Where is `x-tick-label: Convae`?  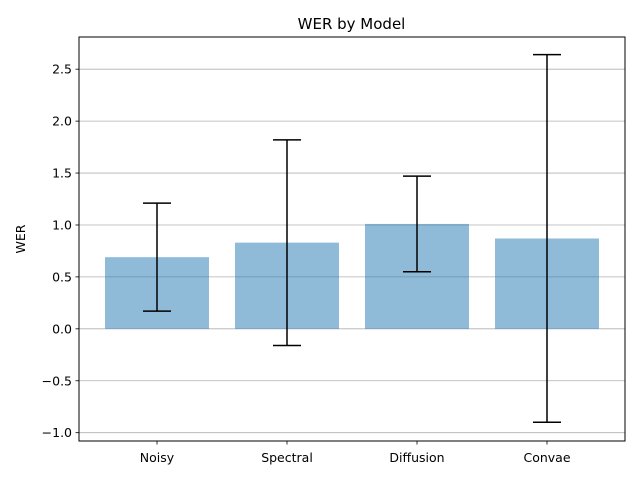
x-tick-label: Convae is located at coordinates (546, 457).